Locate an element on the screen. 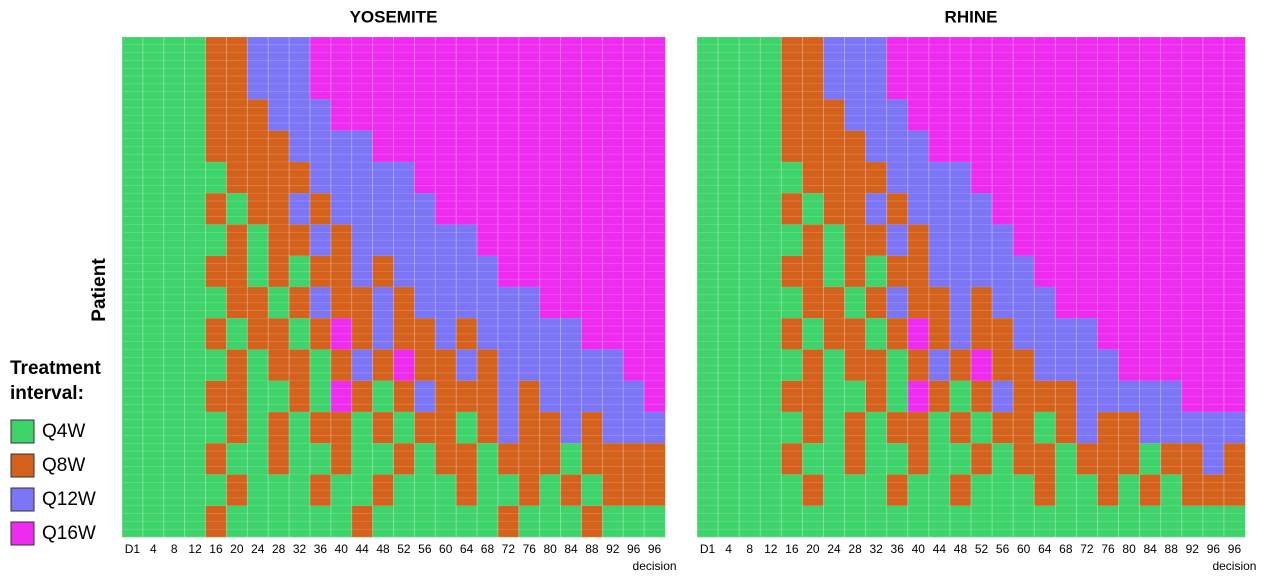 The width and height of the screenshot is (1270, 579). x-tick-label: 52 is located at coordinates (404, 549).